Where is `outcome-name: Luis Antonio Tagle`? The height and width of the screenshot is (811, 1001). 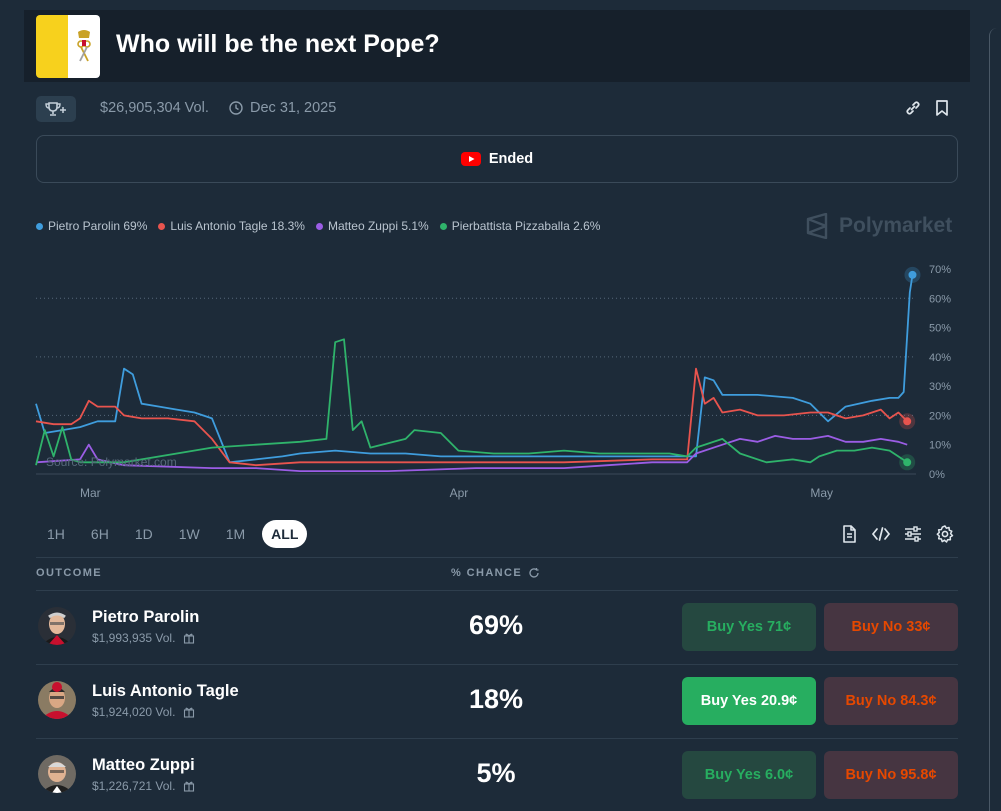 outcome-name: Luis Antonio Tagle is located at coordinates (165, 691).